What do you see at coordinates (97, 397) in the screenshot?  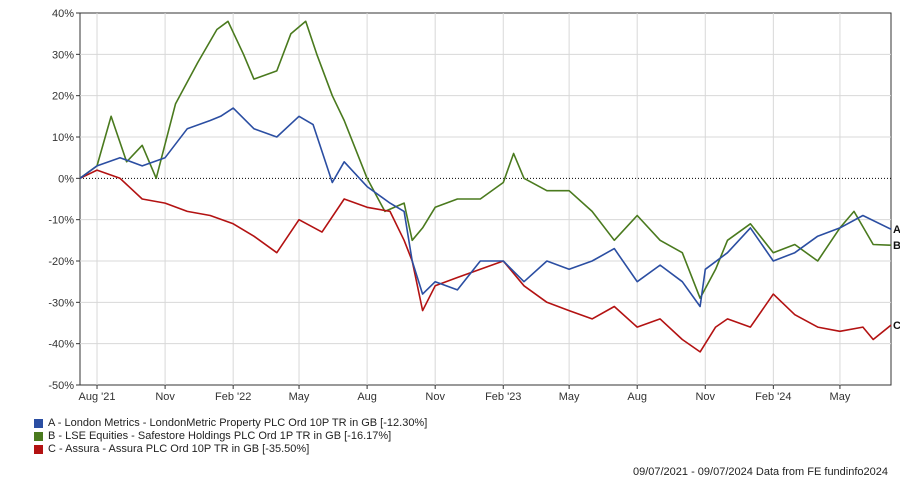 I see `x-tick-label: Aug '21` at bounding box center [97, 397].